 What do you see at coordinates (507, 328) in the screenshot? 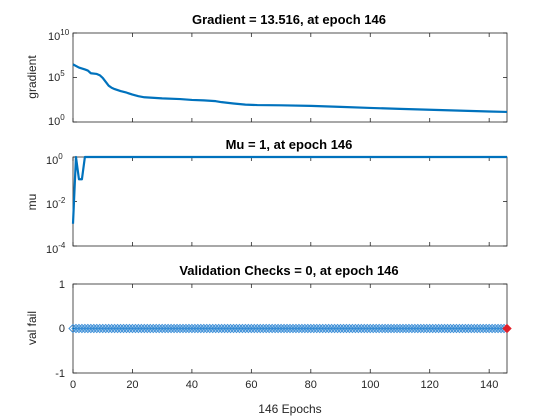
I see `val-fail-marker` at bounding box center [507, 328].